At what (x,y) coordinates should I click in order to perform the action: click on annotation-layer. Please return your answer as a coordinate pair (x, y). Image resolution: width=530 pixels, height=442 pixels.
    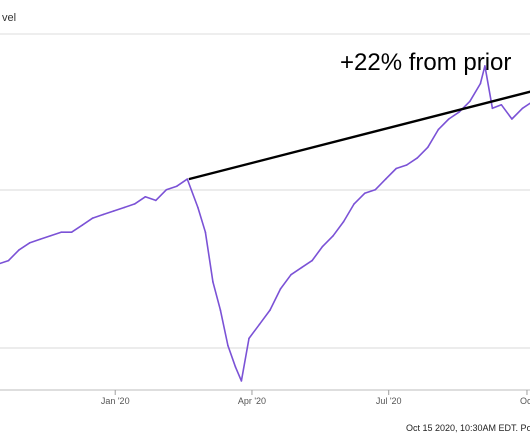
    Looking at the image, I should click on (359, 135).